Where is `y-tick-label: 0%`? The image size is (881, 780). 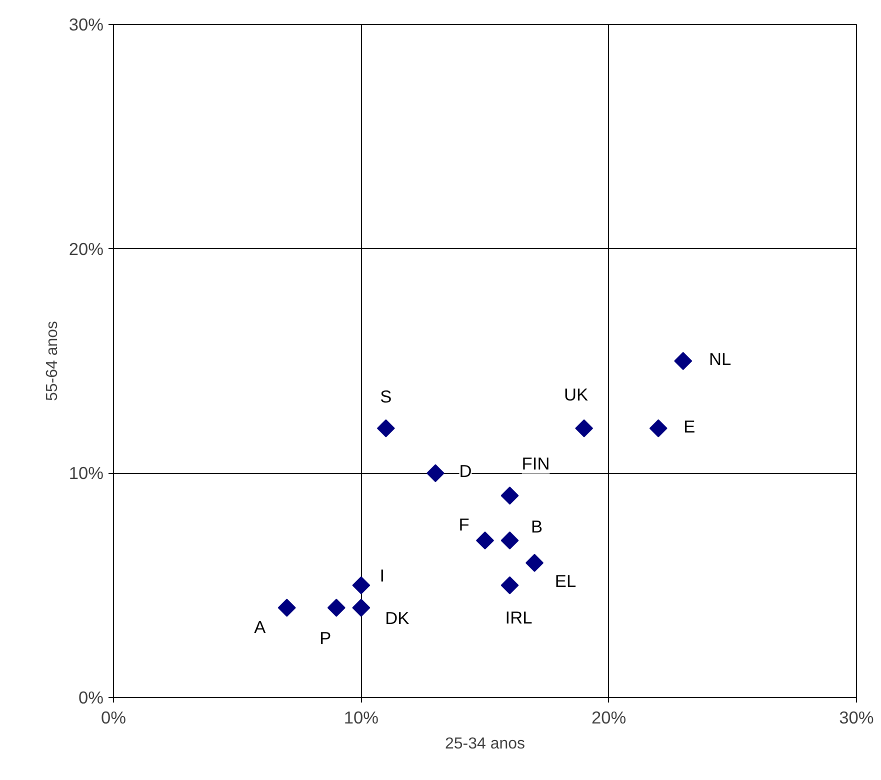
y-tick-label: 0% is located at coordinates (91, 698).